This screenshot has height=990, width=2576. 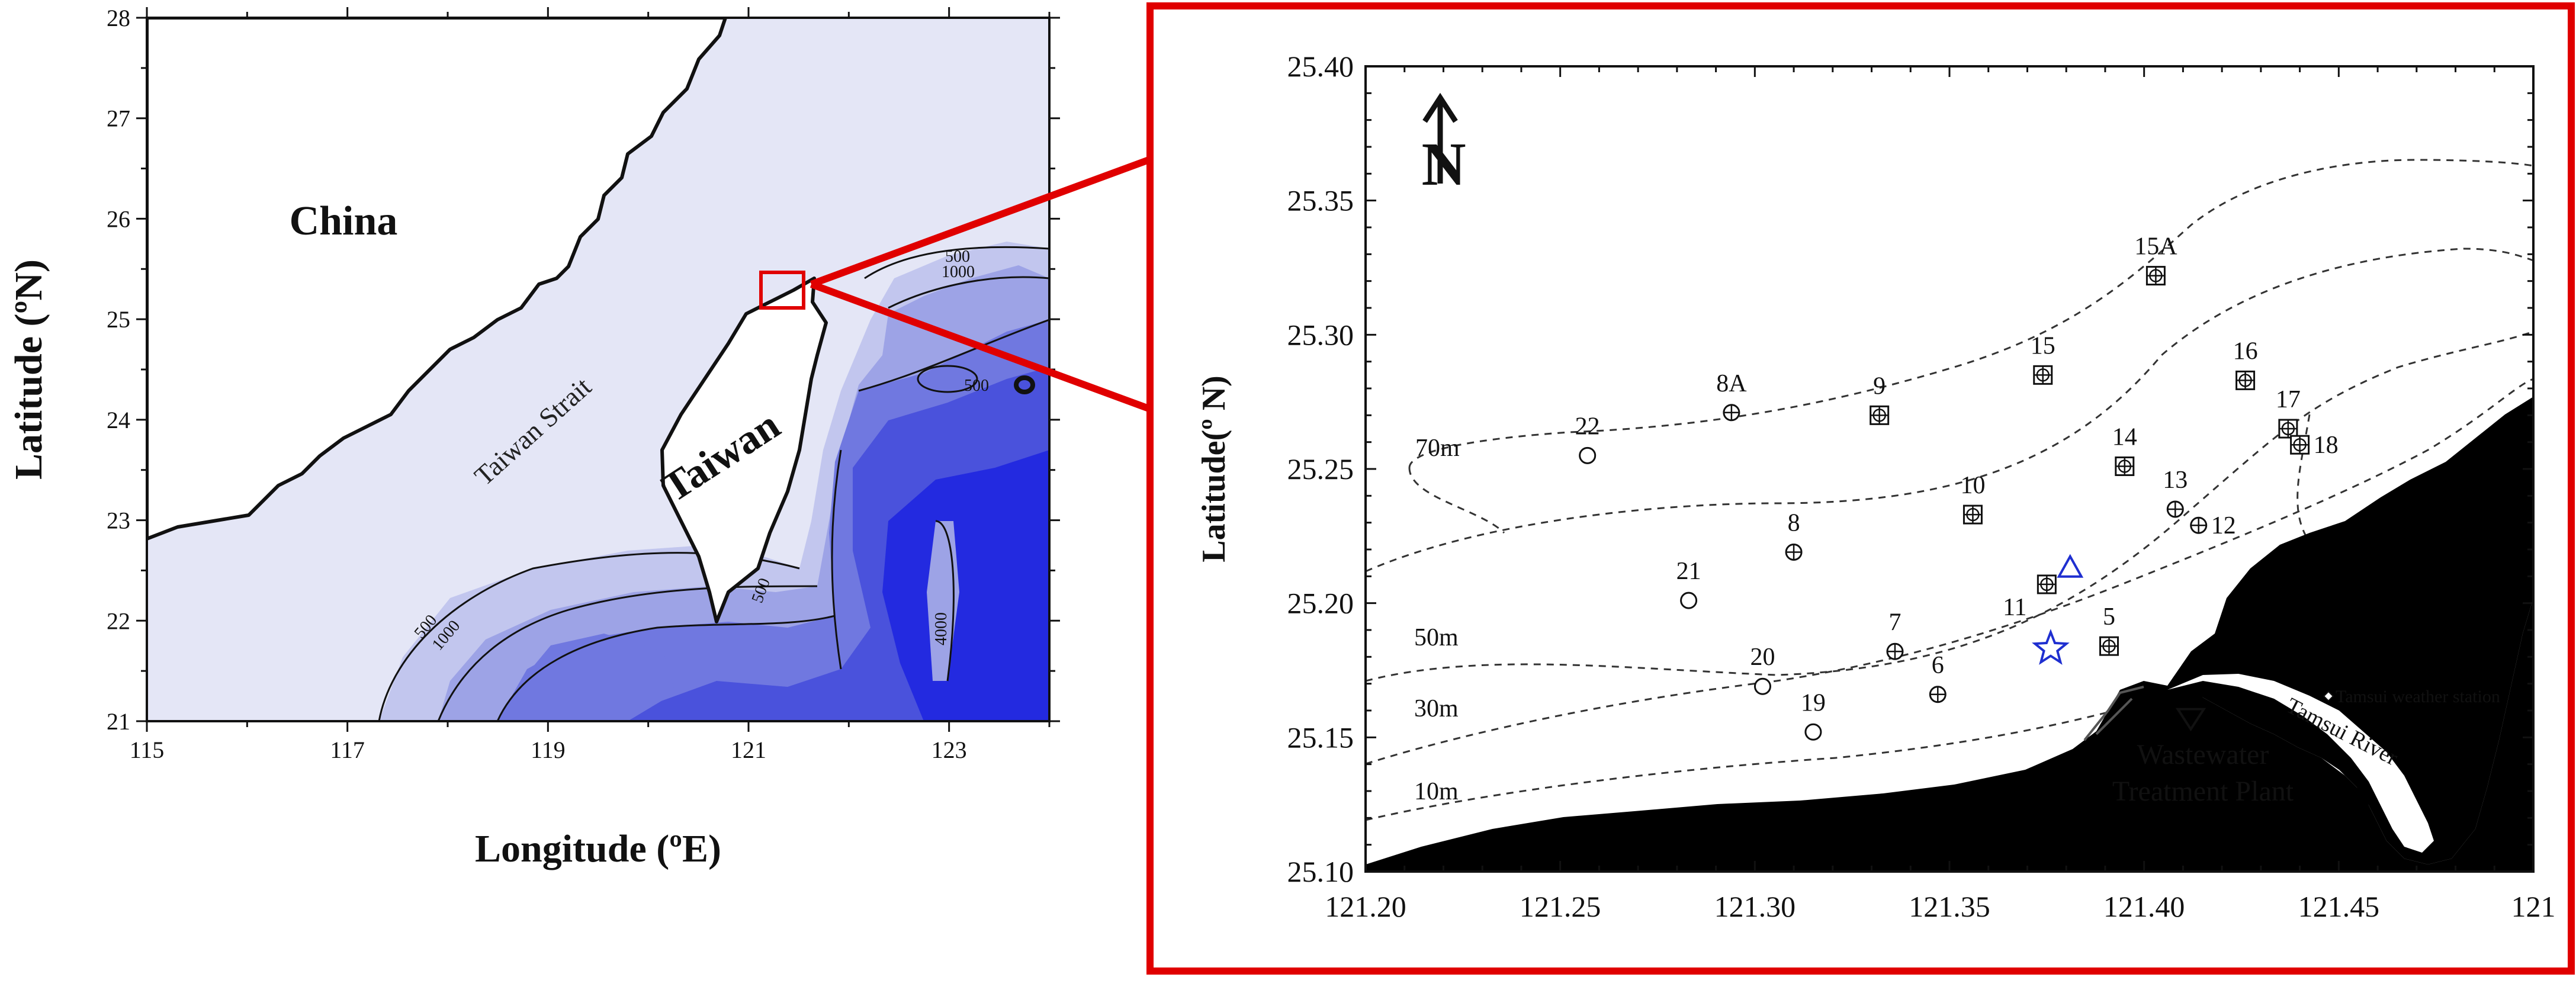 What do you see at coordinates (941, 628) in the screenshot?
I see `contour-label: 4000` at bounding box center [941, 628].